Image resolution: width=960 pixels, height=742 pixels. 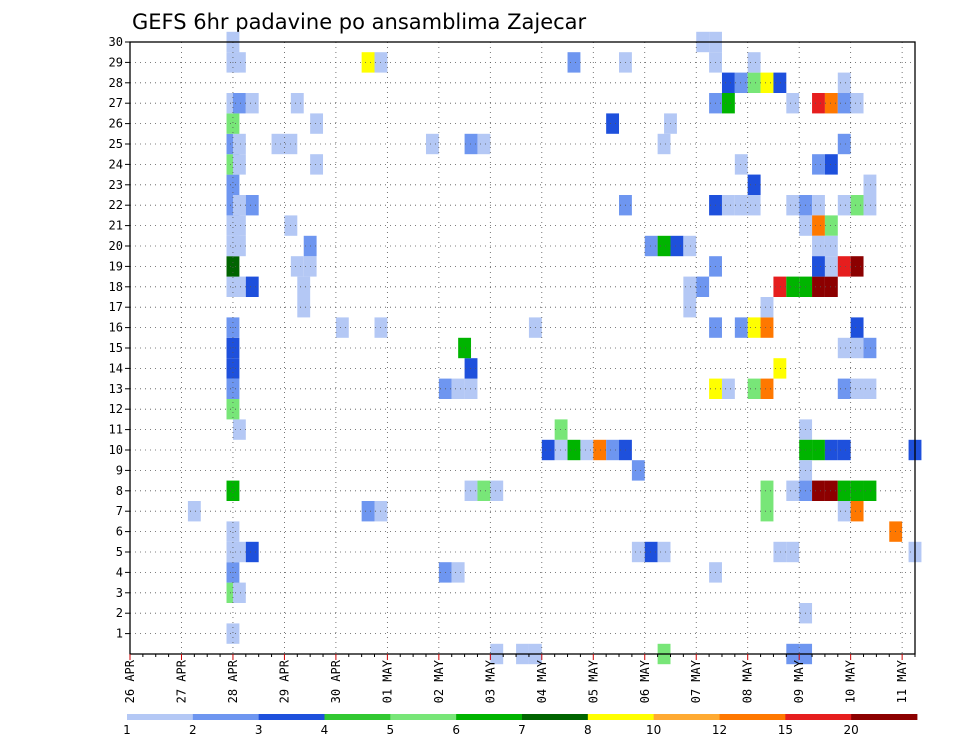 What do you see at coordinates (116, 368) in the screenshot?
I see `y-tick-label: 14` at bounding box center [116, 368].